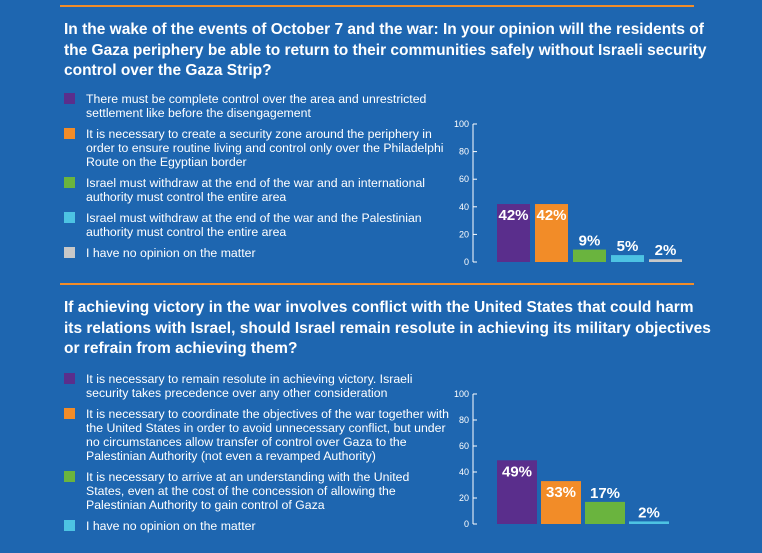 The height and width of the screenshot is (553, 762). What do you see at coordinates (628, 246) in the screenshot?
I see `bar-value-label: 5%` at bounding box center [628, 246].